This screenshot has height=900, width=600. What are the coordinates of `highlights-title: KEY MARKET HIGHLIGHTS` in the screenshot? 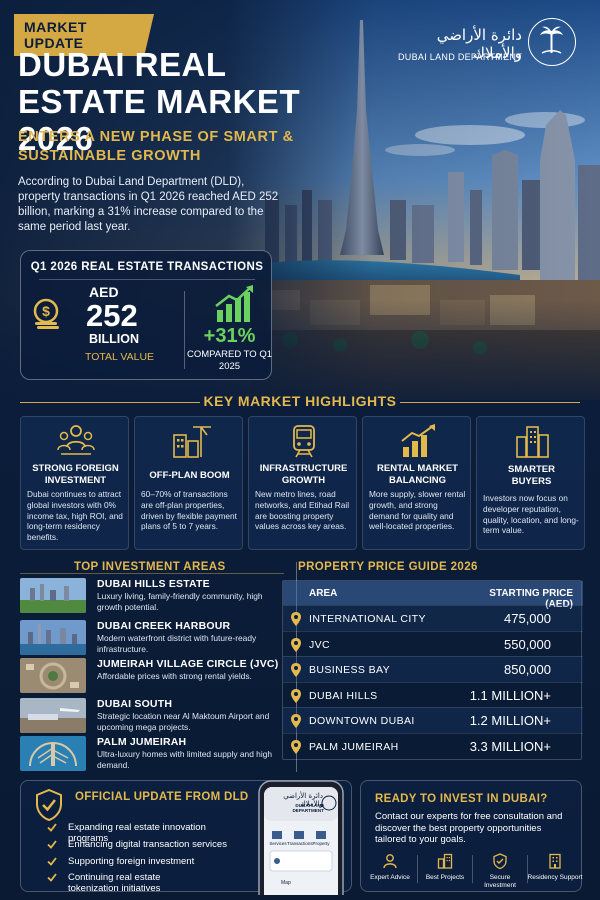 It's located at (300, 401).